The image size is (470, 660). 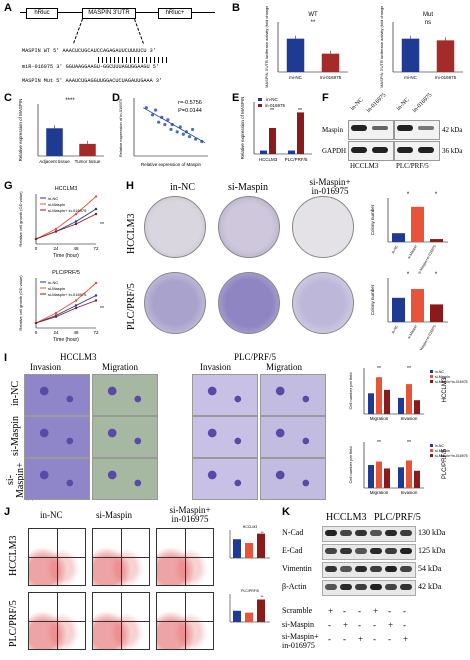 I want to click on panel-label-d: D, so click(x=116, y=98).